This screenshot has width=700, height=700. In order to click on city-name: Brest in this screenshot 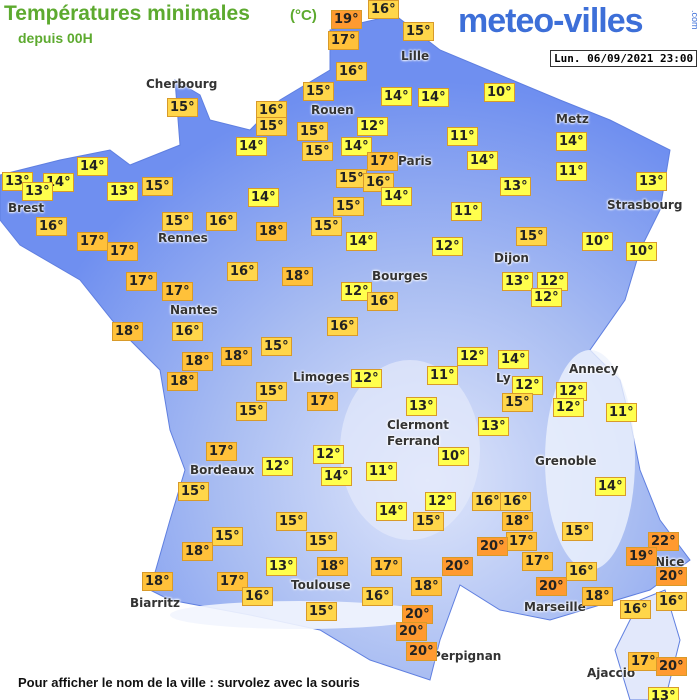, I will do `click(26, 208)`.